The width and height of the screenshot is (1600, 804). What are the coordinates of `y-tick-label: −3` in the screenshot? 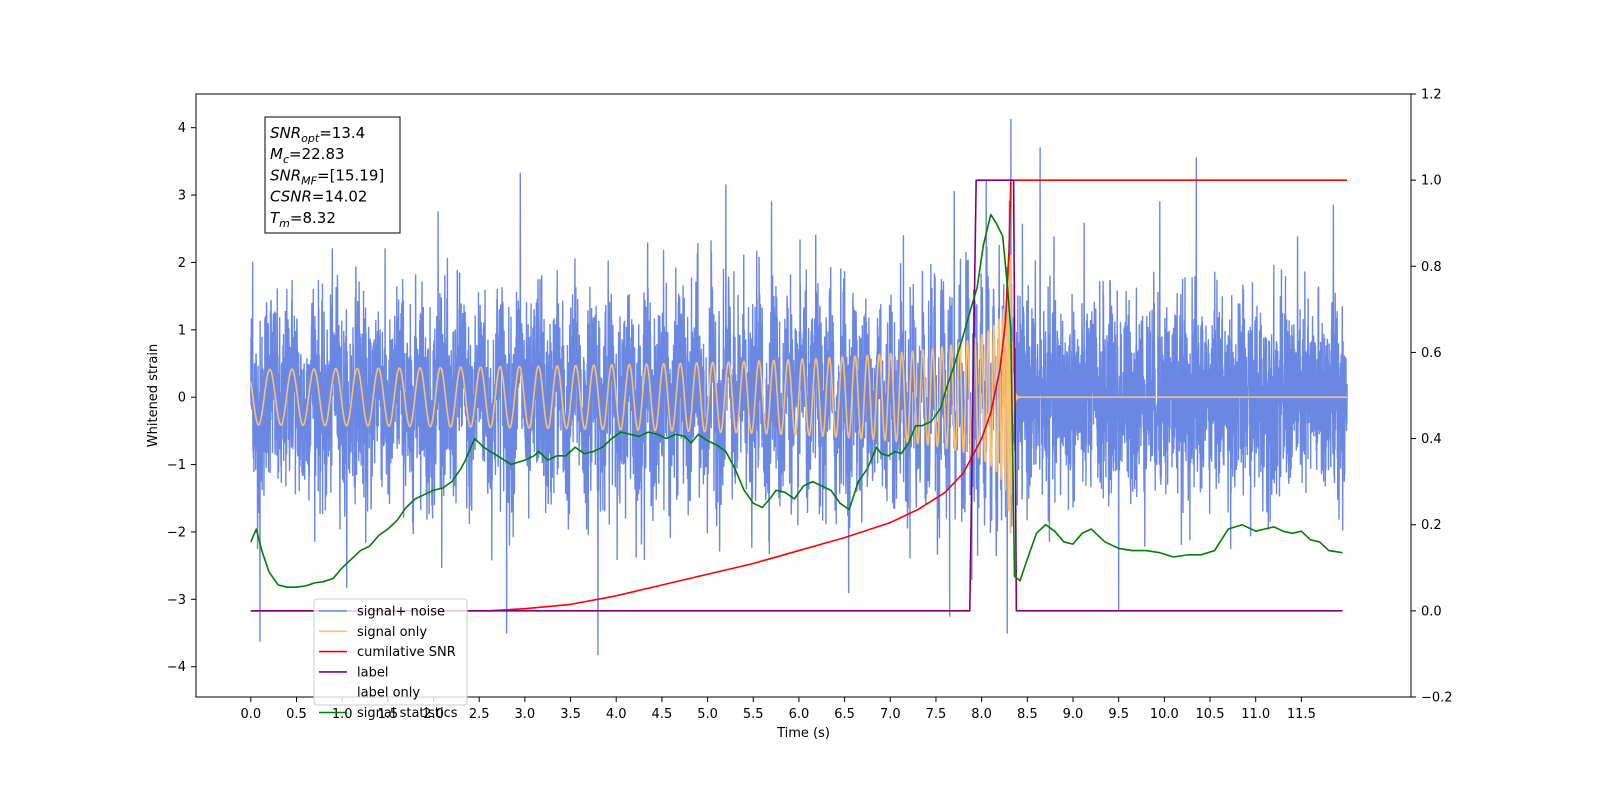 It's located at (176, 600).